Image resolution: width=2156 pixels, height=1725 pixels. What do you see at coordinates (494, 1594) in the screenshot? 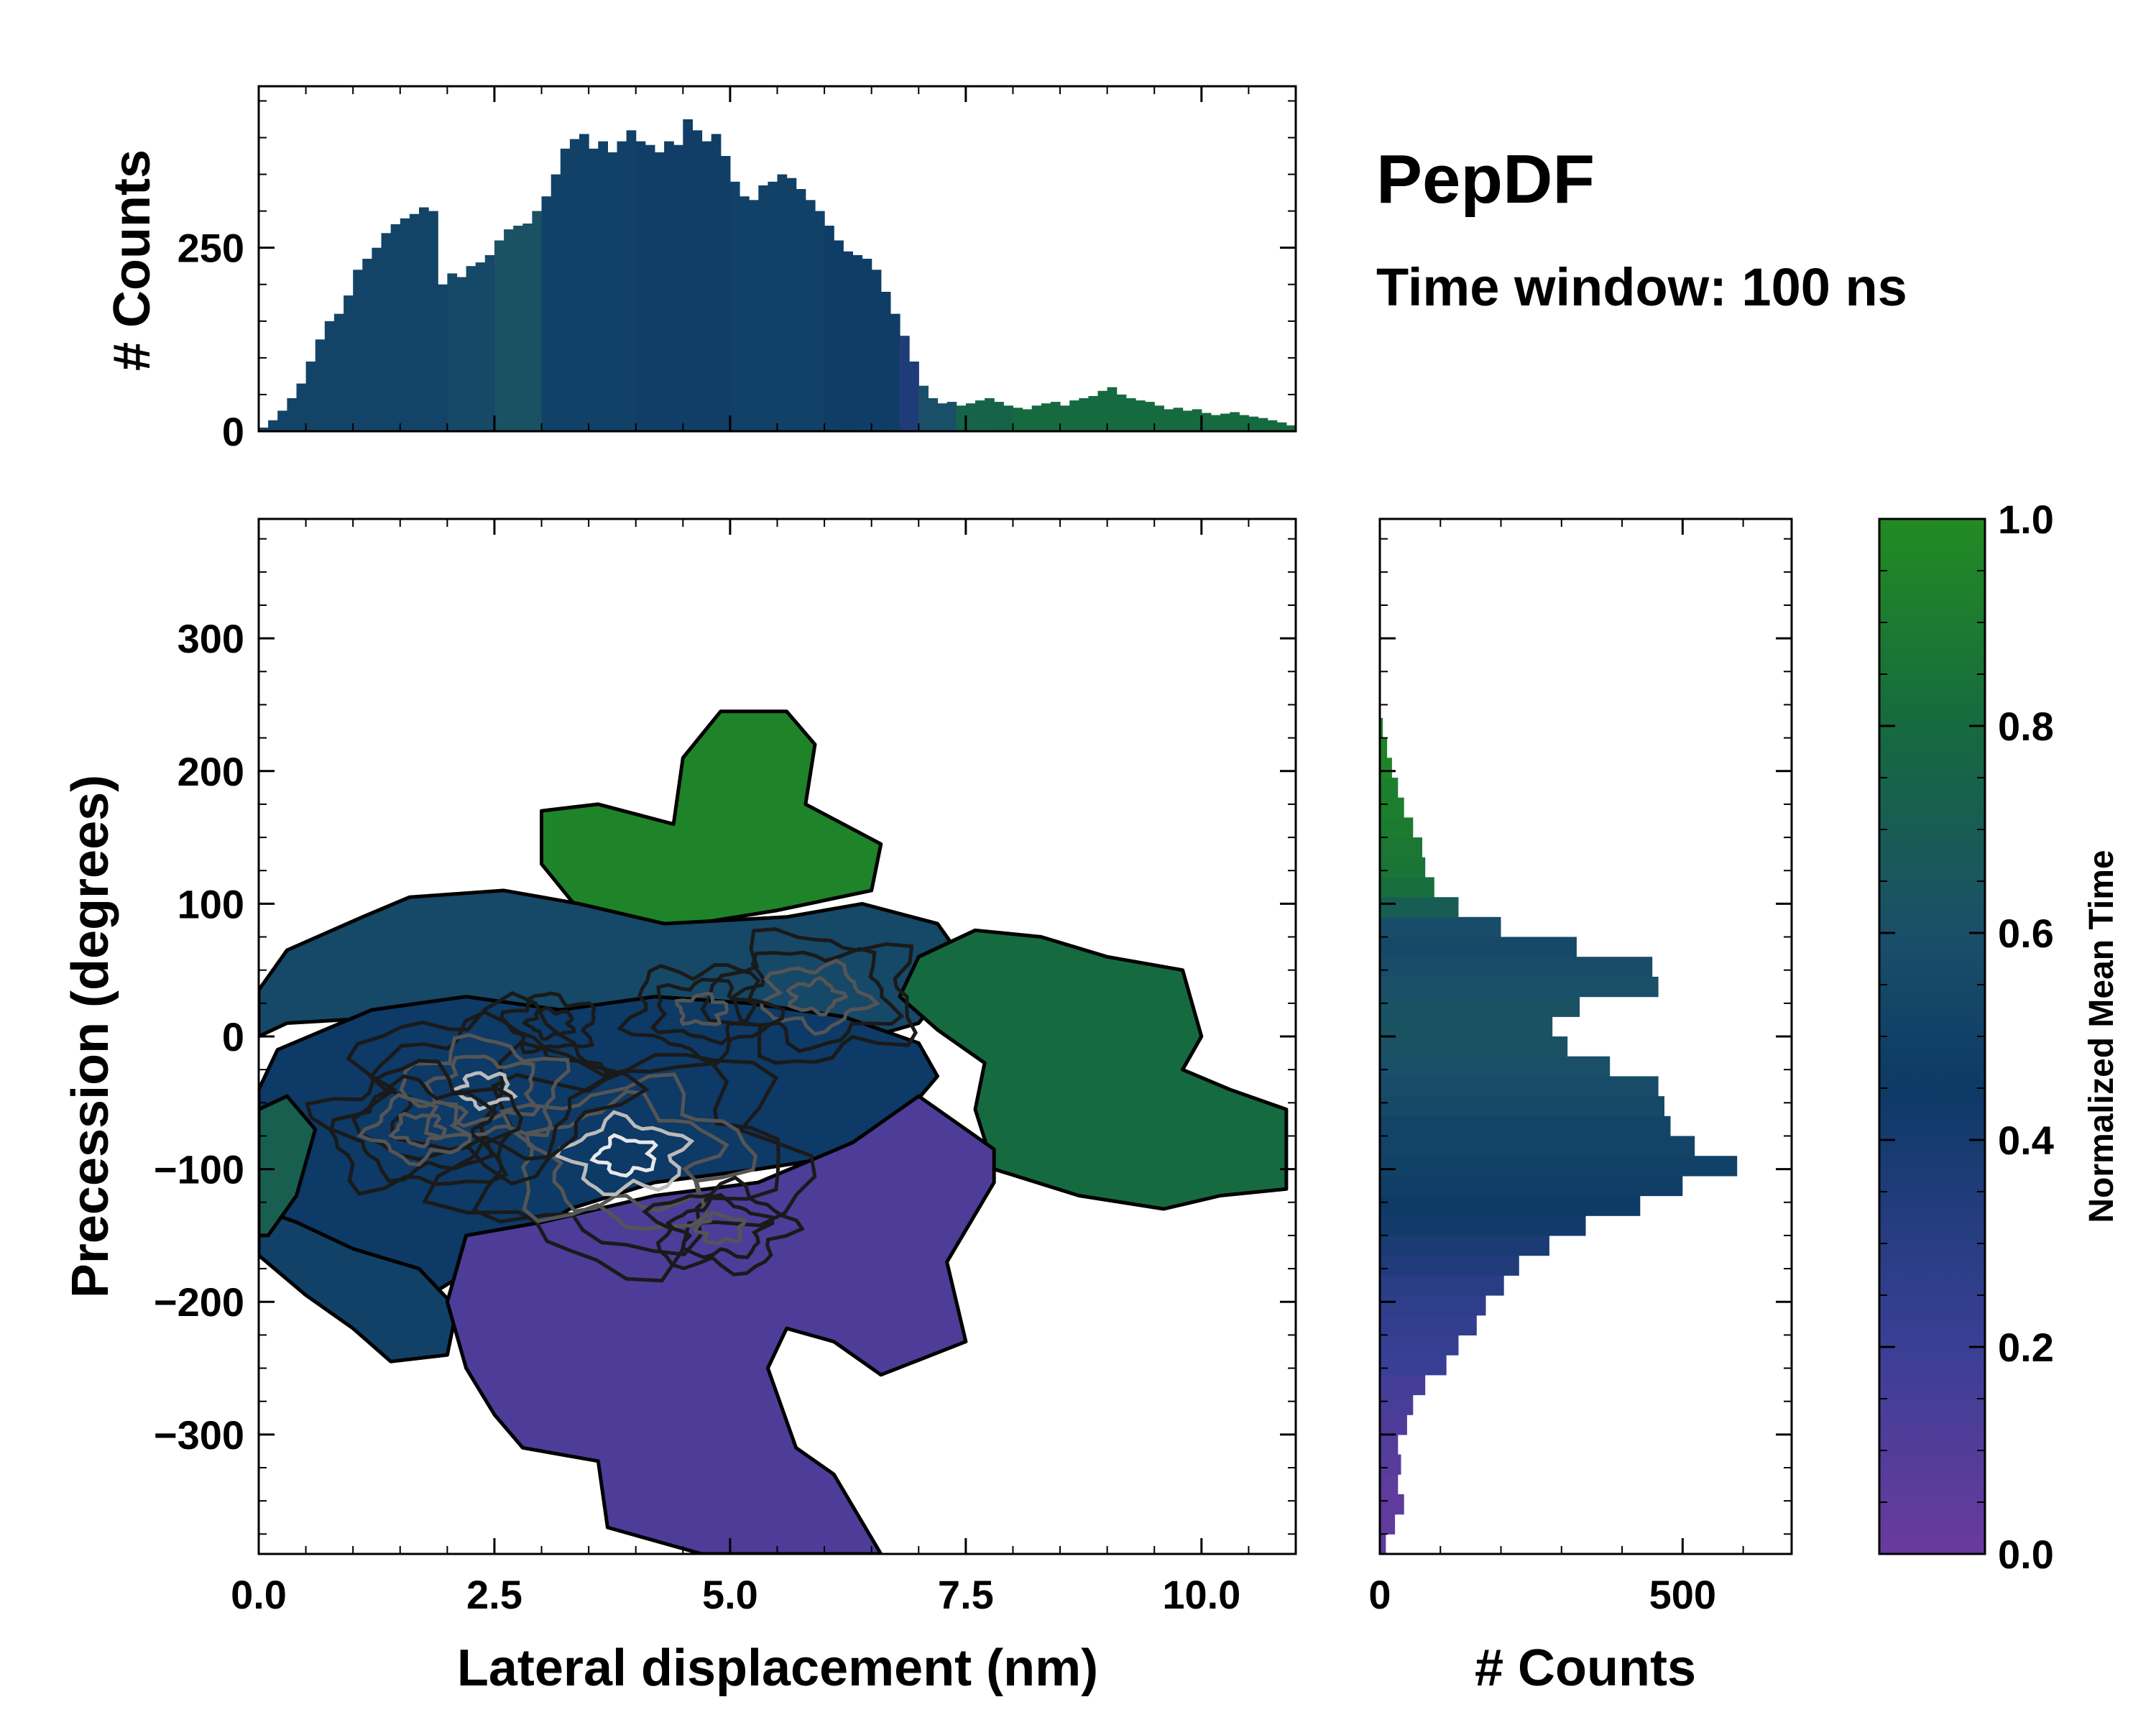
I see `x-tick-label: 2.5` at bounding box center [494, 1594].